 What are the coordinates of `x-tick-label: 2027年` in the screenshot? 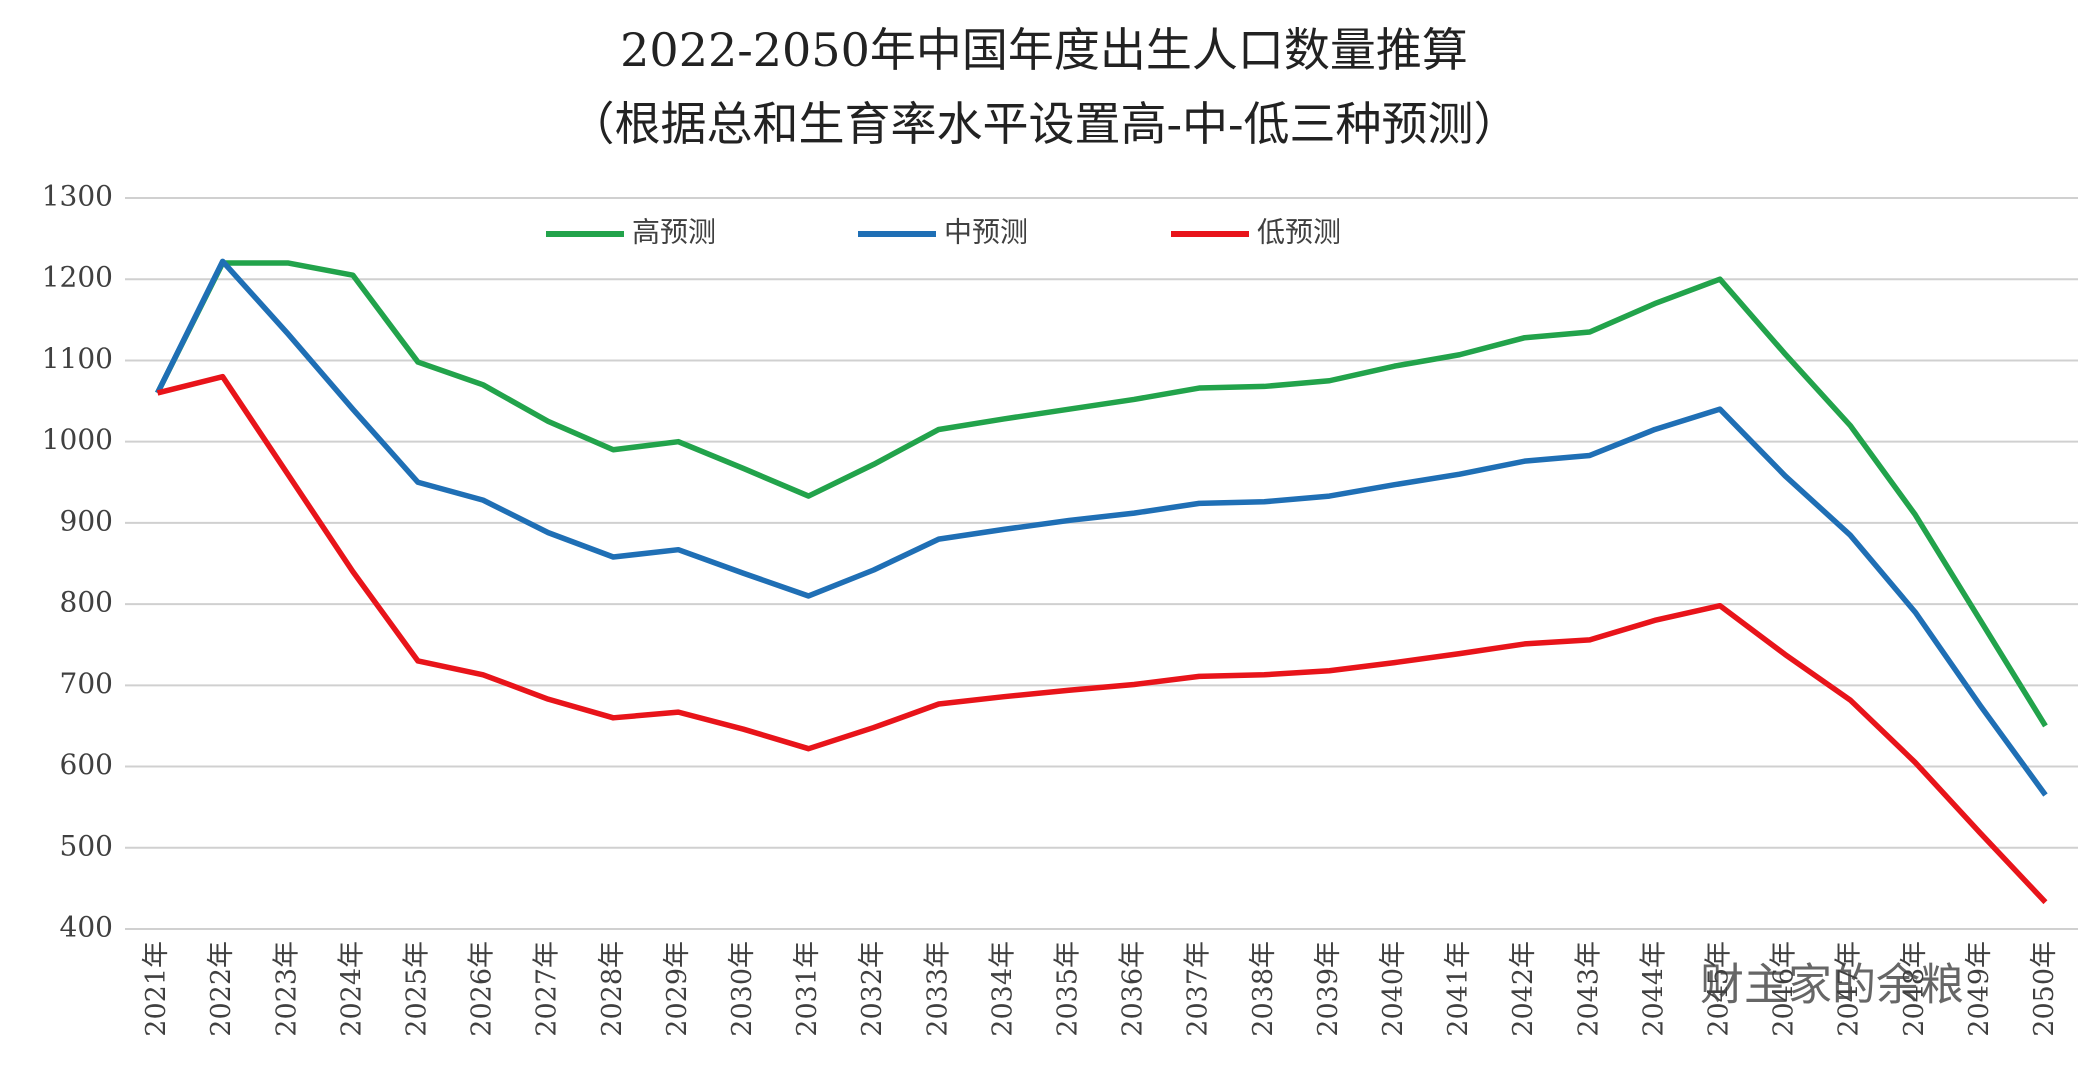 It's located at (547, 989).